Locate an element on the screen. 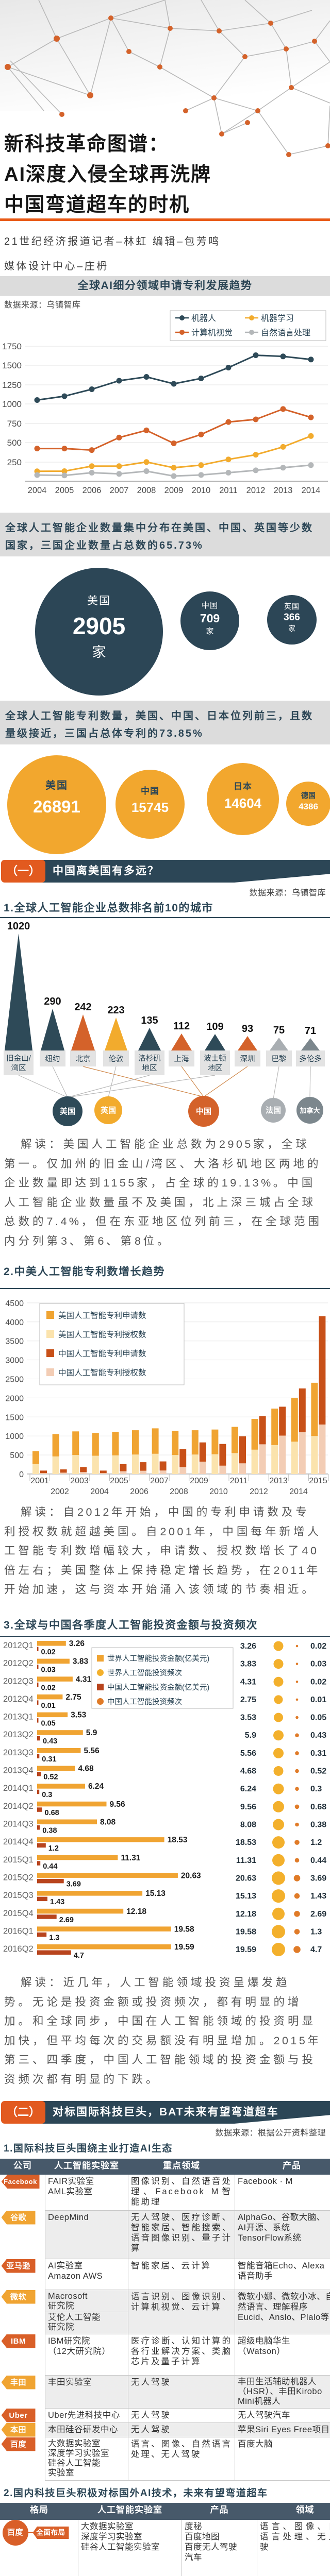 The image size is (330, 2576). svg-text: 0.44 is located at coordinates (318, 1860).